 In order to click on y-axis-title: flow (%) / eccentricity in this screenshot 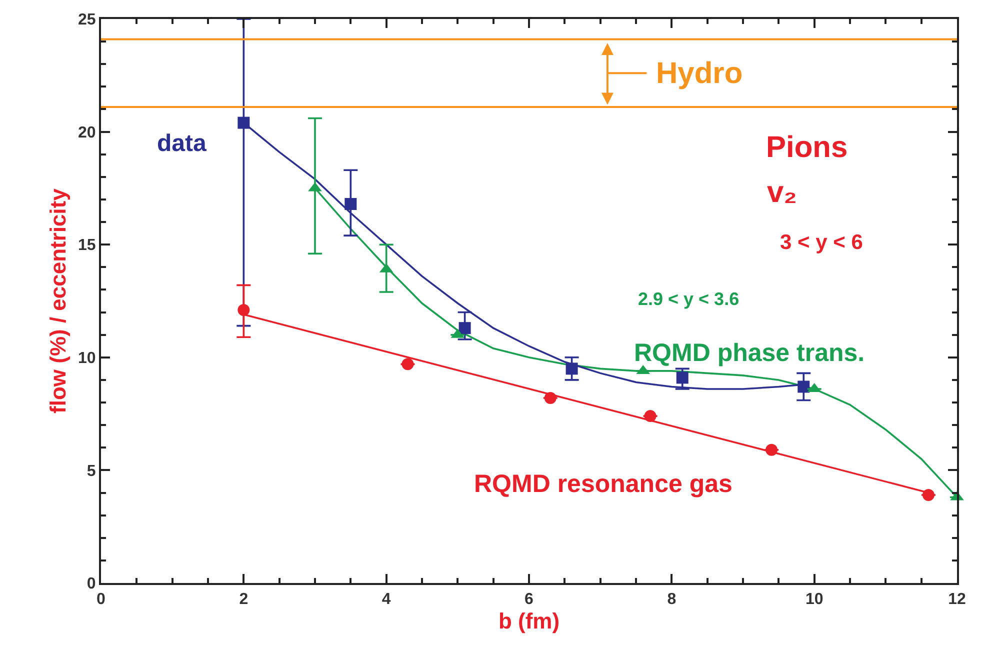, I will do `click(57, 301)`.